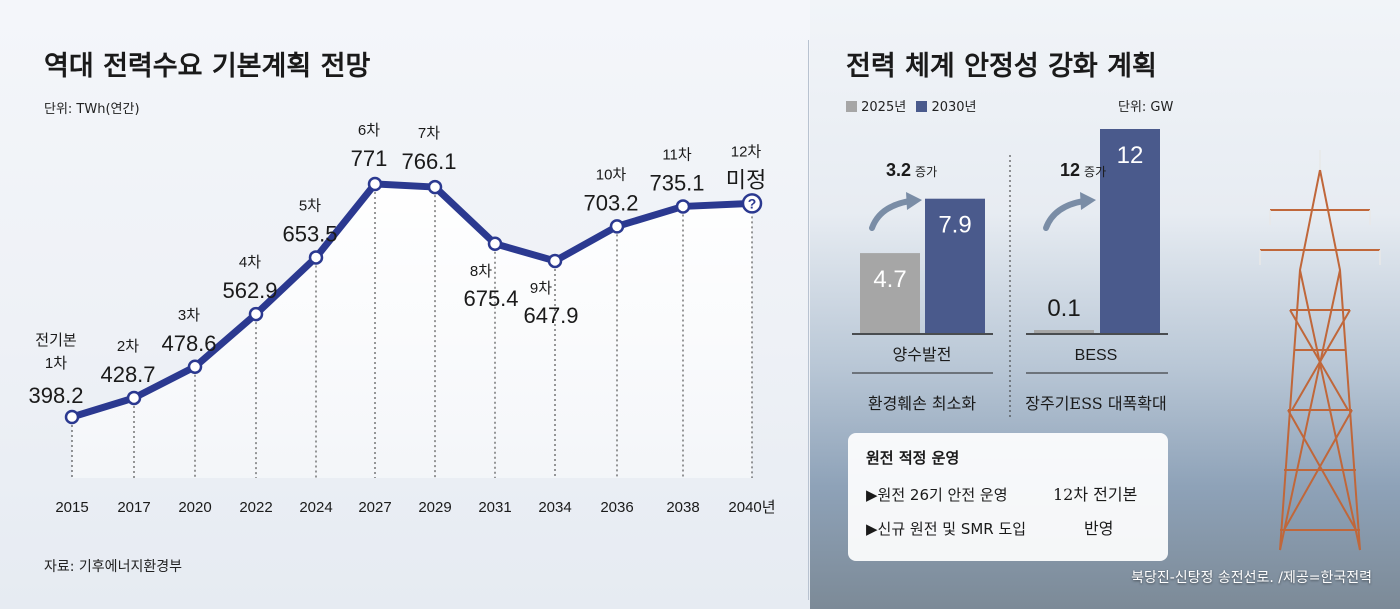 The height and width of the screenshot is (609, 1400). Describe the element at coordinates (256, 314) in the screenshot. I see `point-2022` at that location.